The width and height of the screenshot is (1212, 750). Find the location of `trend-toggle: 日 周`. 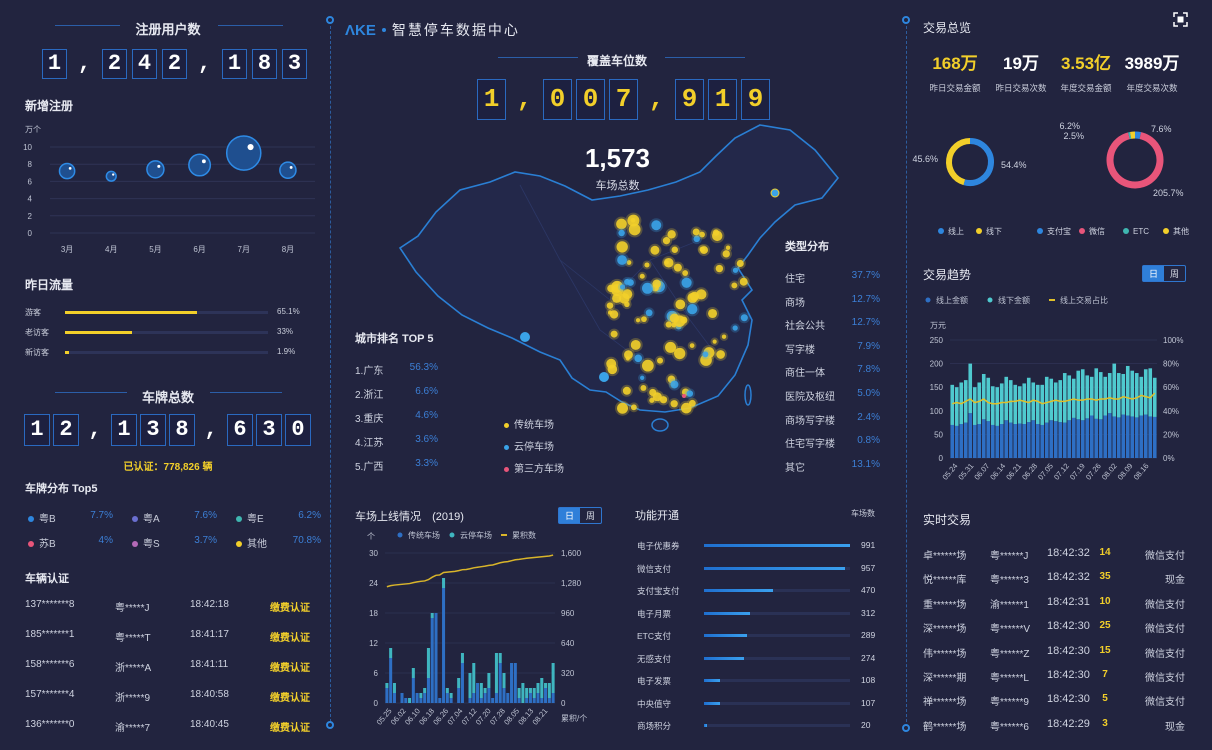

trend-toggle: 日 周 is located at coordinates (1164, 273).